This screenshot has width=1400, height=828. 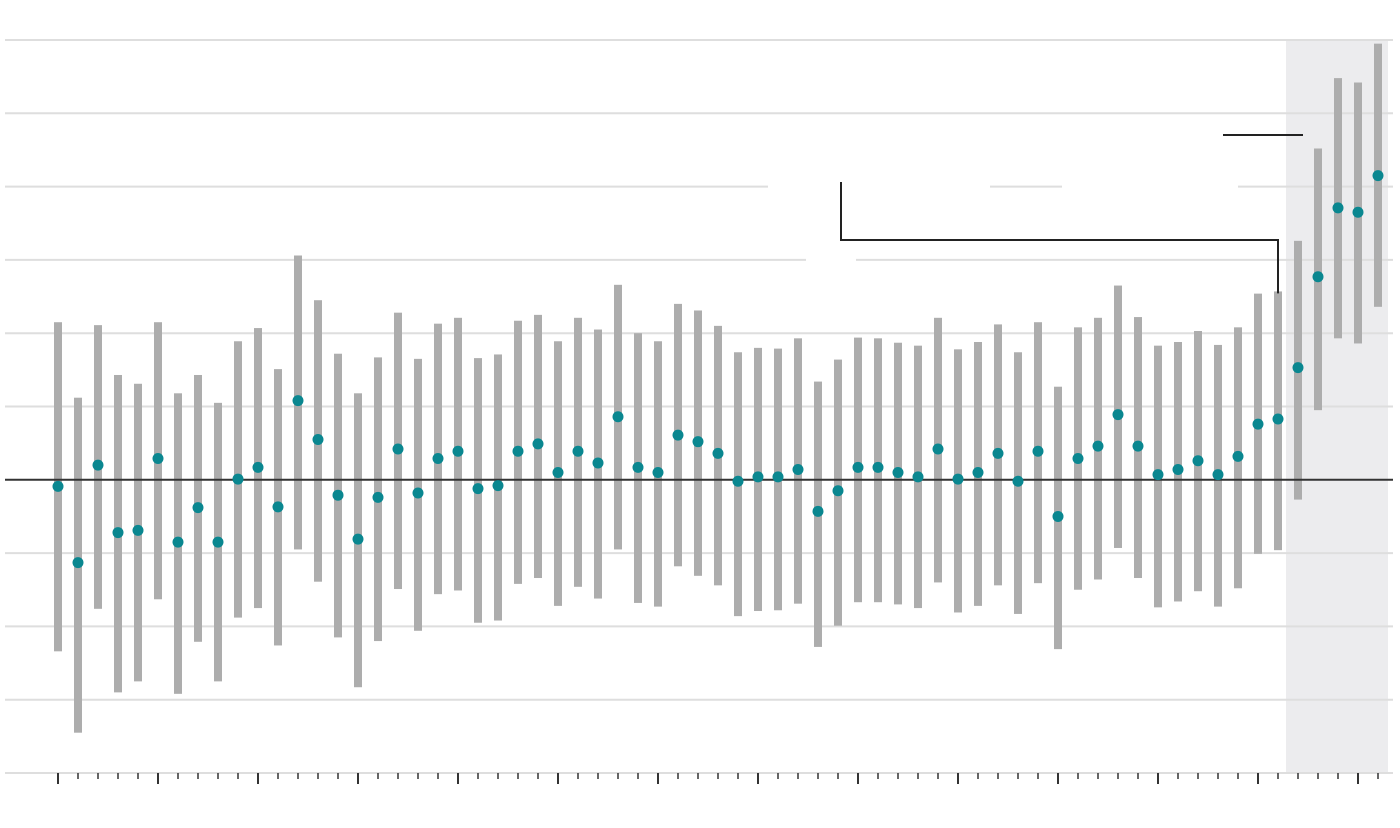 I want to click on annotation-leader-line, so click(x=1059, y=238).